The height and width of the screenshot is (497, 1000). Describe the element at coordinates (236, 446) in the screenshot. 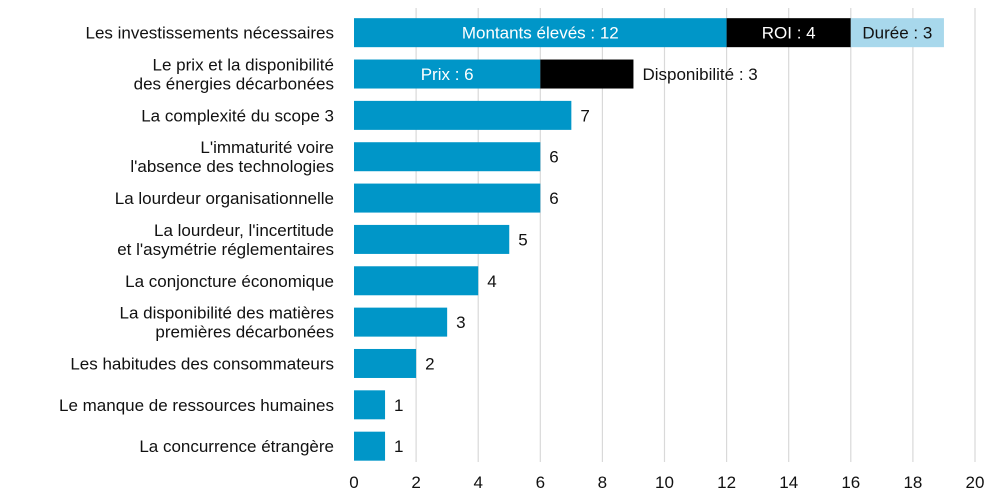

I see `category-label: La concurrence étrangère` at that location.